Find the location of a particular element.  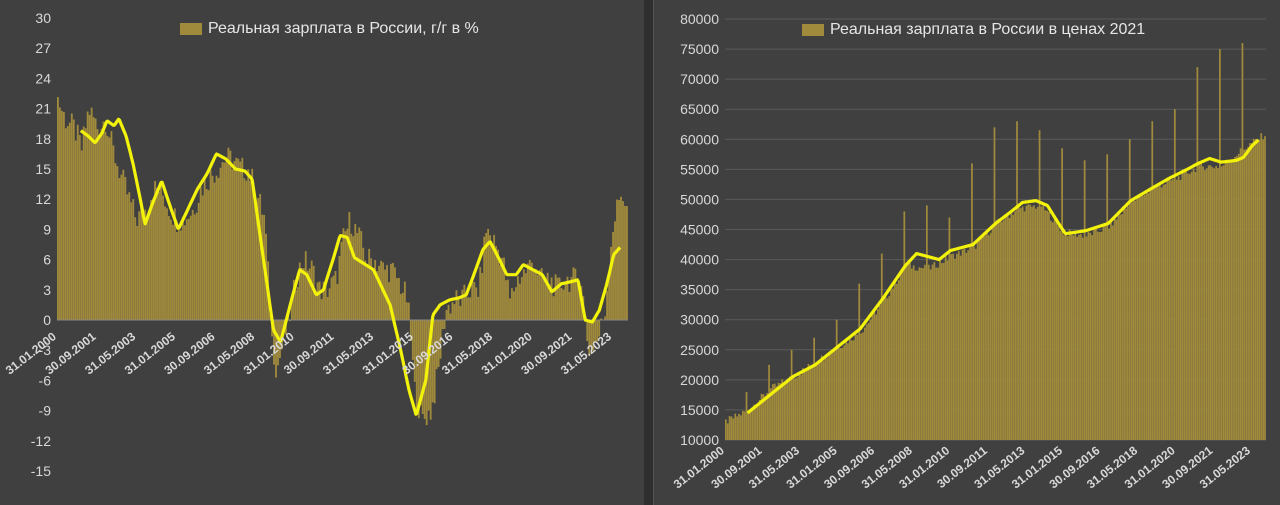

y-tick-label: 24 is located at coordinates (43, 78).